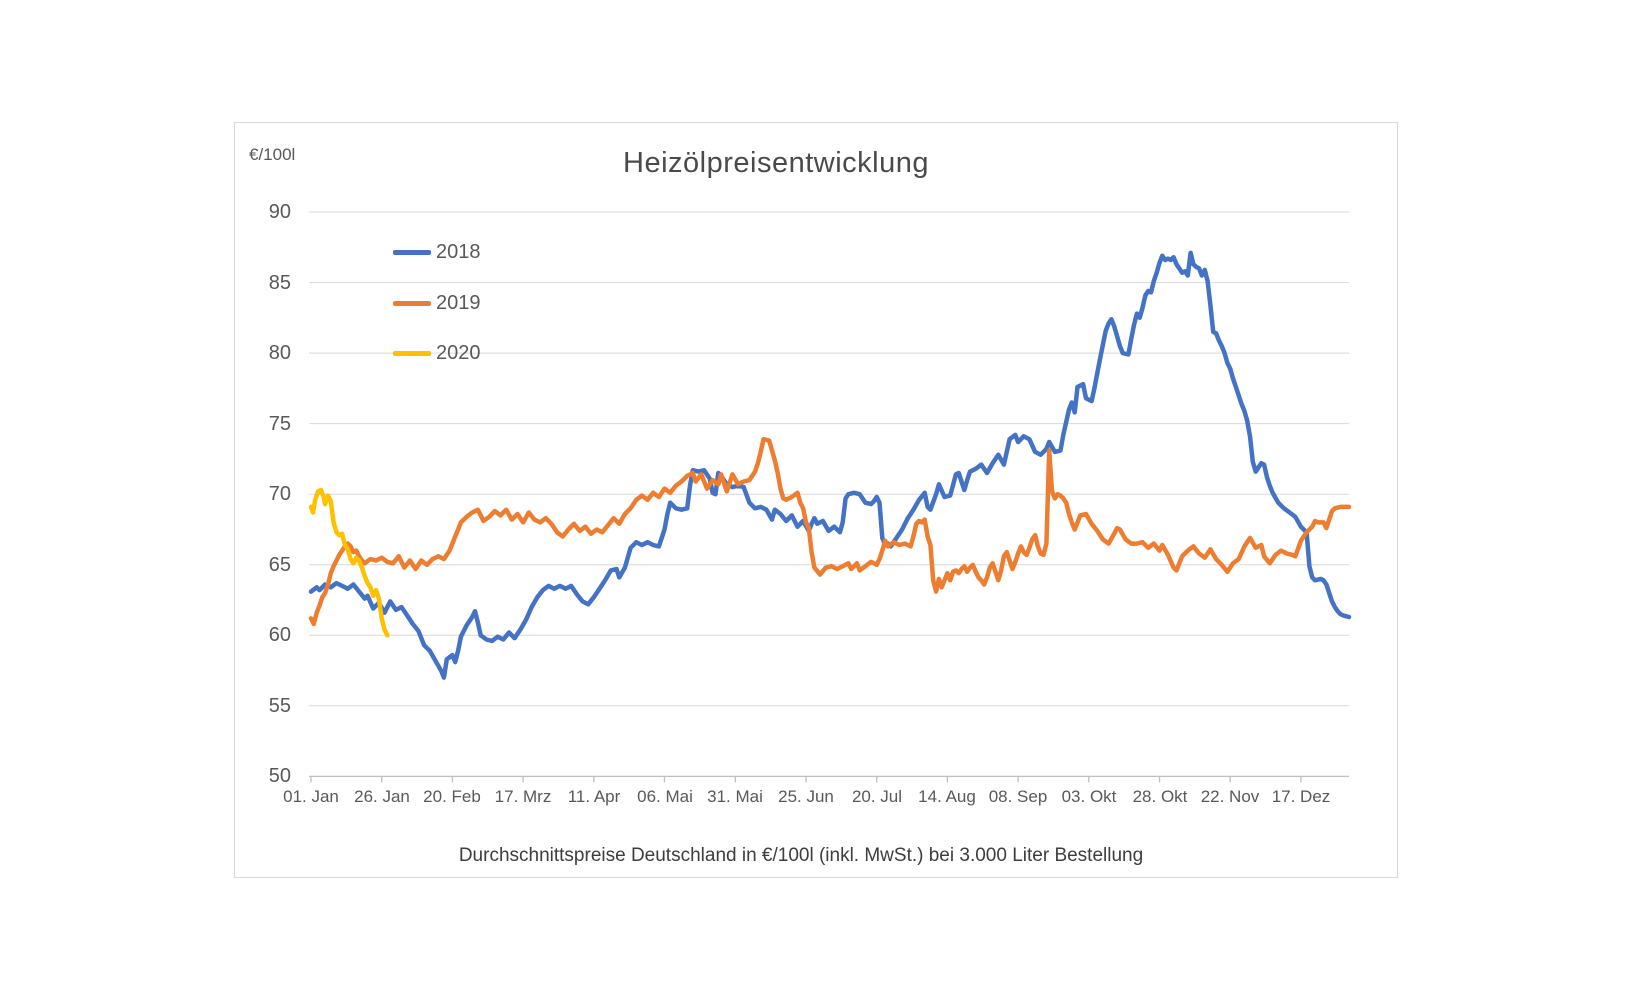 The width and height of the screenshot is (1632, 1002). Describe the element at coordinates (1230, 796) in the screenshot. I see `x-tick-label: 22. Nov` at that location.